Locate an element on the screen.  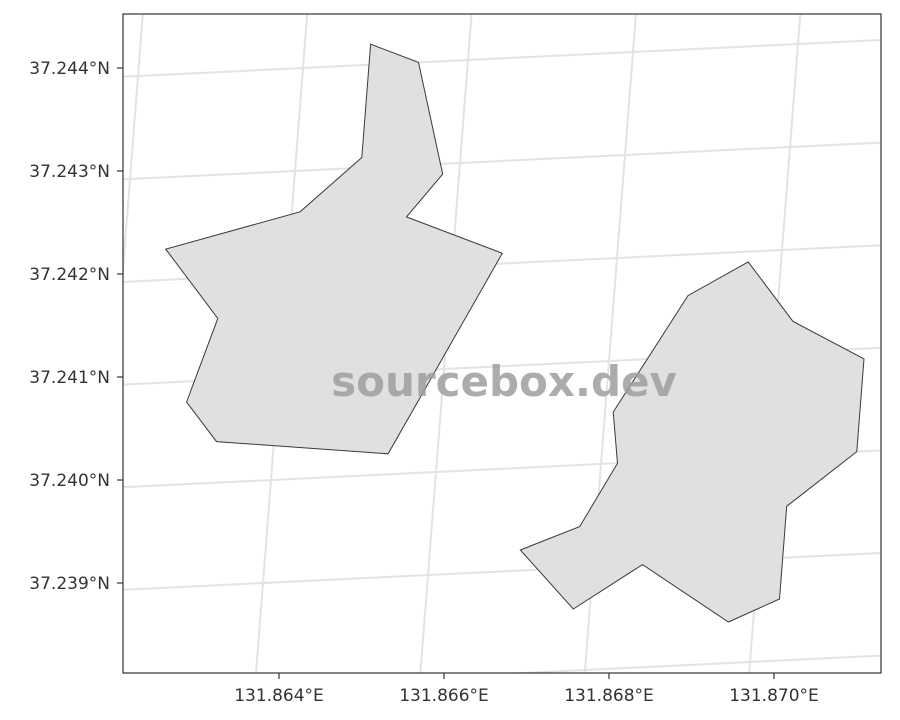
y-tick-label: 37.244°N is located at coordinates (69, 69).